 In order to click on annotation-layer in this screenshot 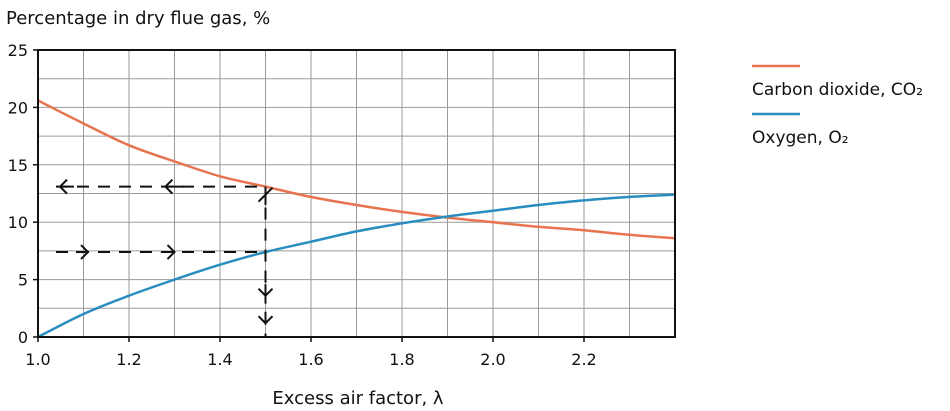, I will do `click(165, 257)`.